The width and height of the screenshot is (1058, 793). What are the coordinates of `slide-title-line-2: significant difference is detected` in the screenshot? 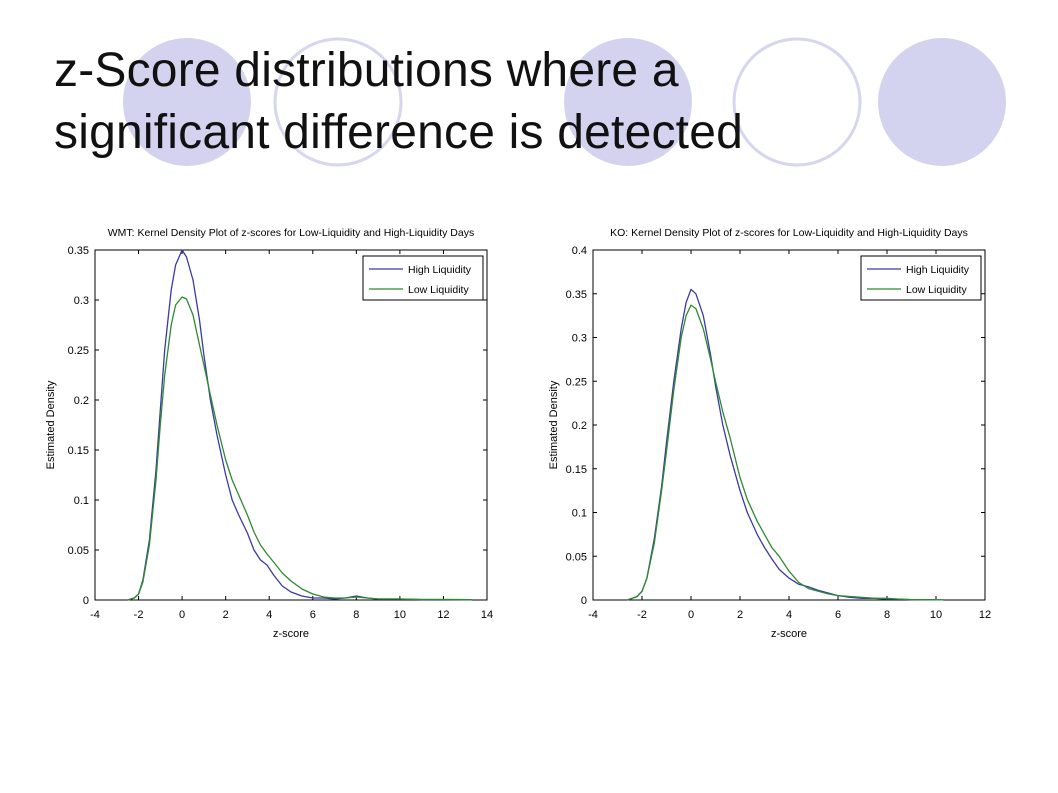 It's located at (398, 132).